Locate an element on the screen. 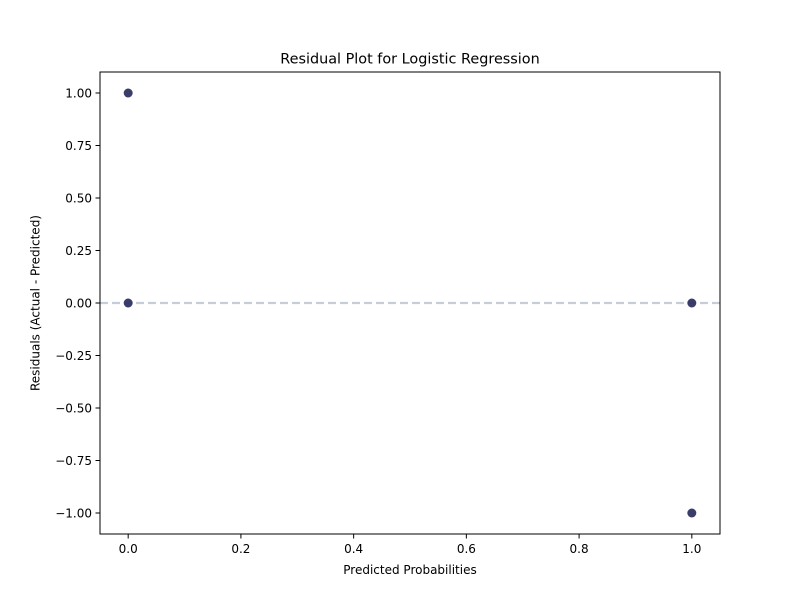 The width and height of the screenshot is (800, 600). x-tick-label: 1.0 is located at coordinates (691, 549).